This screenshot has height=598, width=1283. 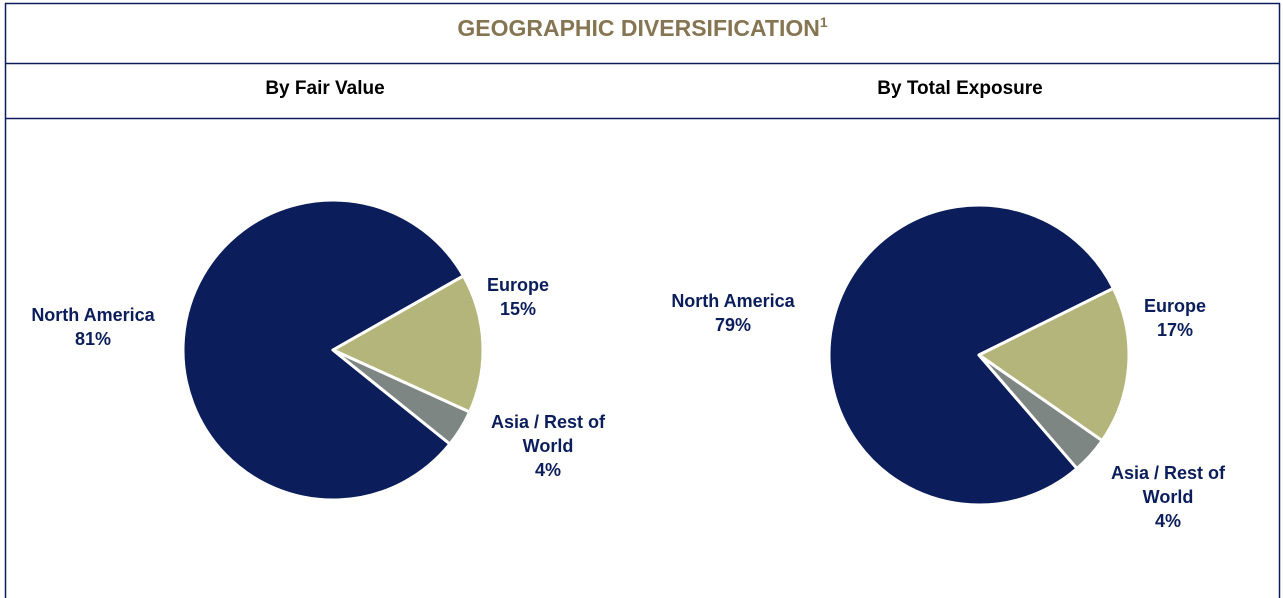 What do you see at coordinates (518, 297) in the screenshot?
I see `slice-label: Europe 15%` at bounding box center [518, 297].